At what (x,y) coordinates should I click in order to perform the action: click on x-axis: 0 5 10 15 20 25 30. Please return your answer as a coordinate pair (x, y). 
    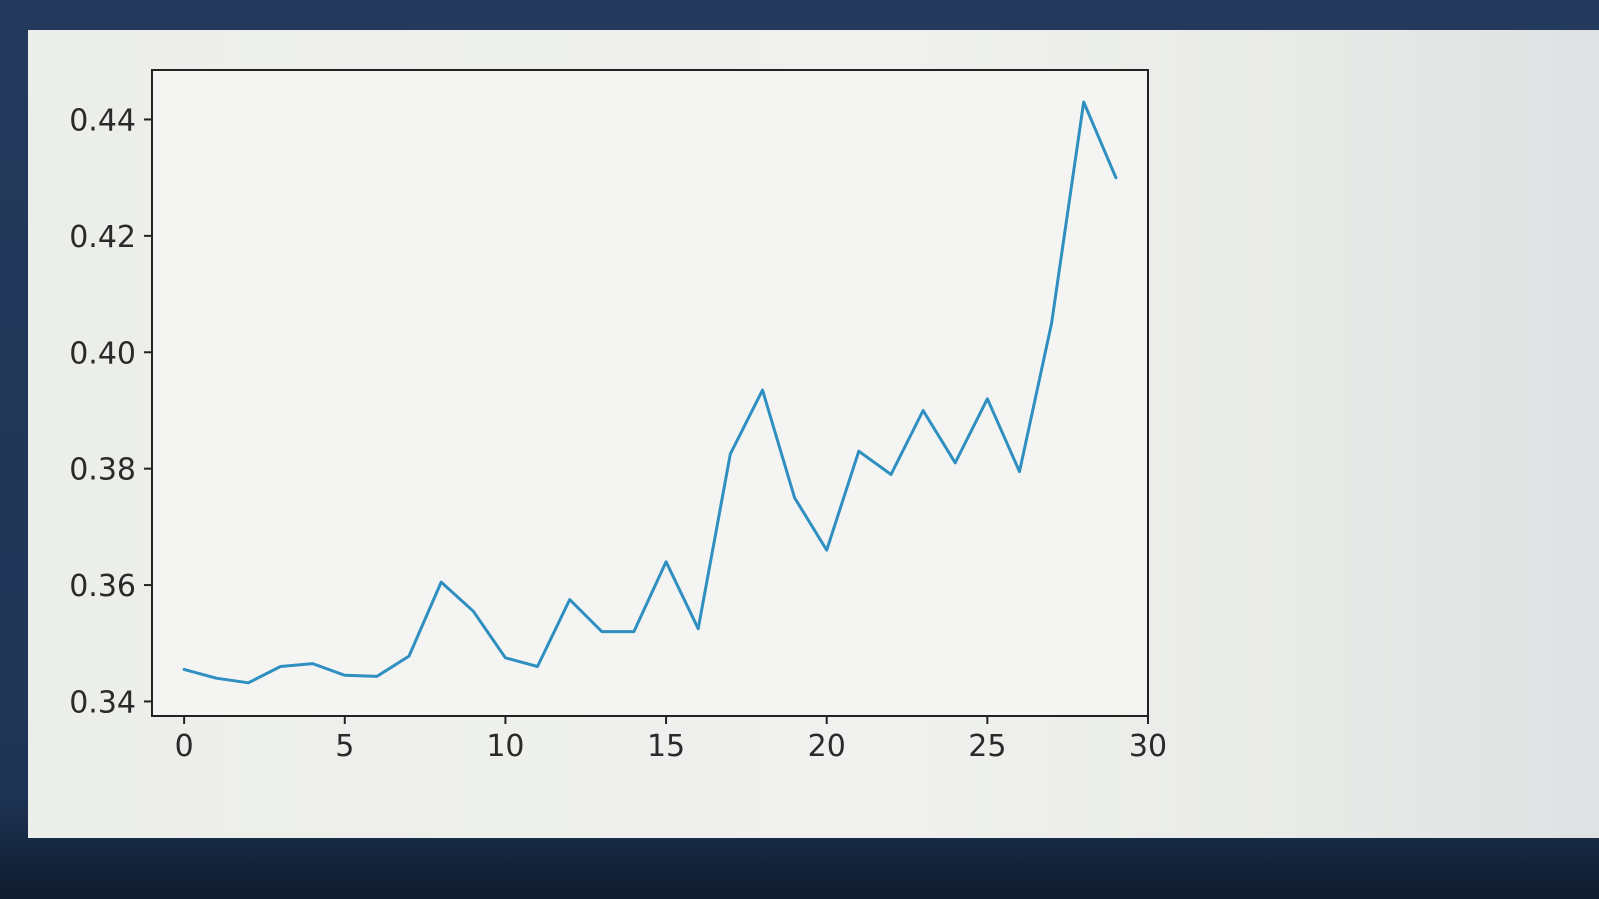
    Looking at the image, I should click on (671, 740).